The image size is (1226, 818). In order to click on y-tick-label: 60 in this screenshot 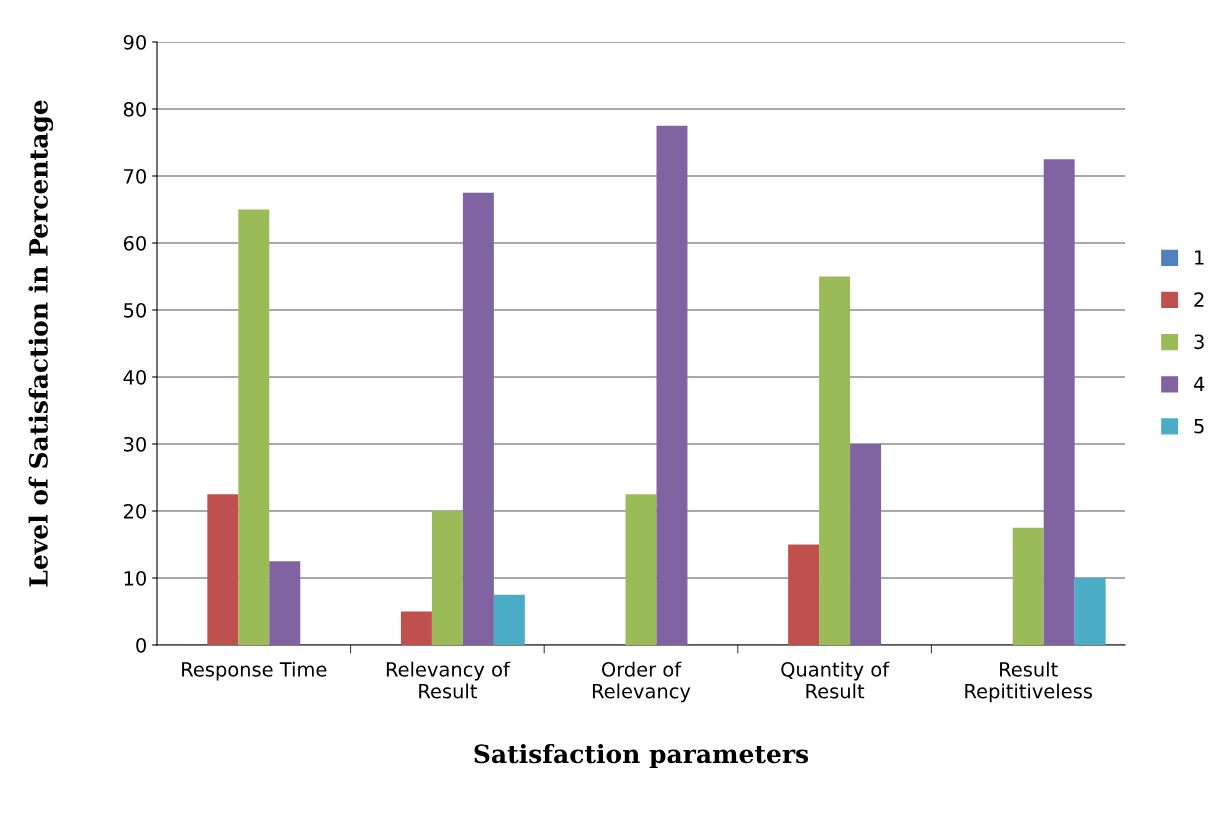, I will do `click(134, 243)`.